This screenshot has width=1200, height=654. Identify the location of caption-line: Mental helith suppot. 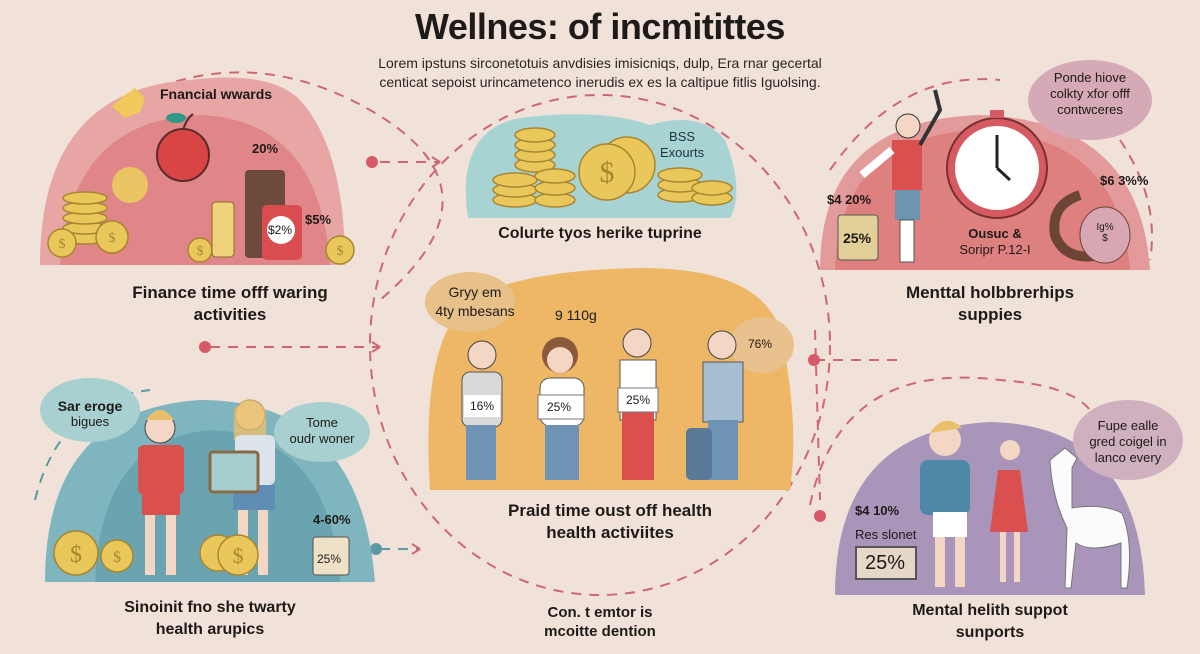
(990, 610).